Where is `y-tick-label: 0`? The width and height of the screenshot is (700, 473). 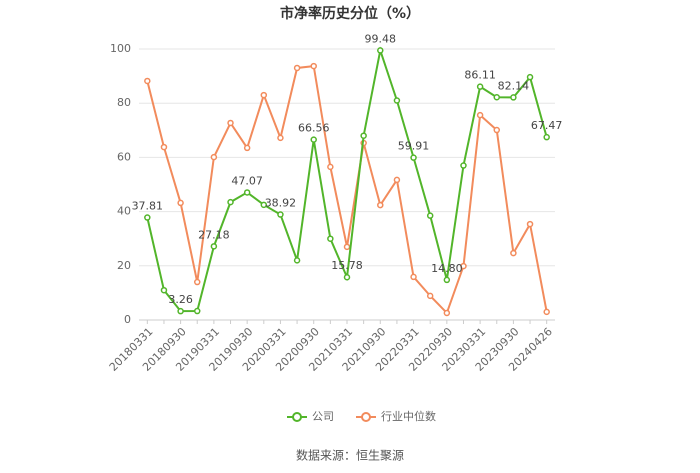 y-tick-label: 0 is located at coordinates (127, 319).